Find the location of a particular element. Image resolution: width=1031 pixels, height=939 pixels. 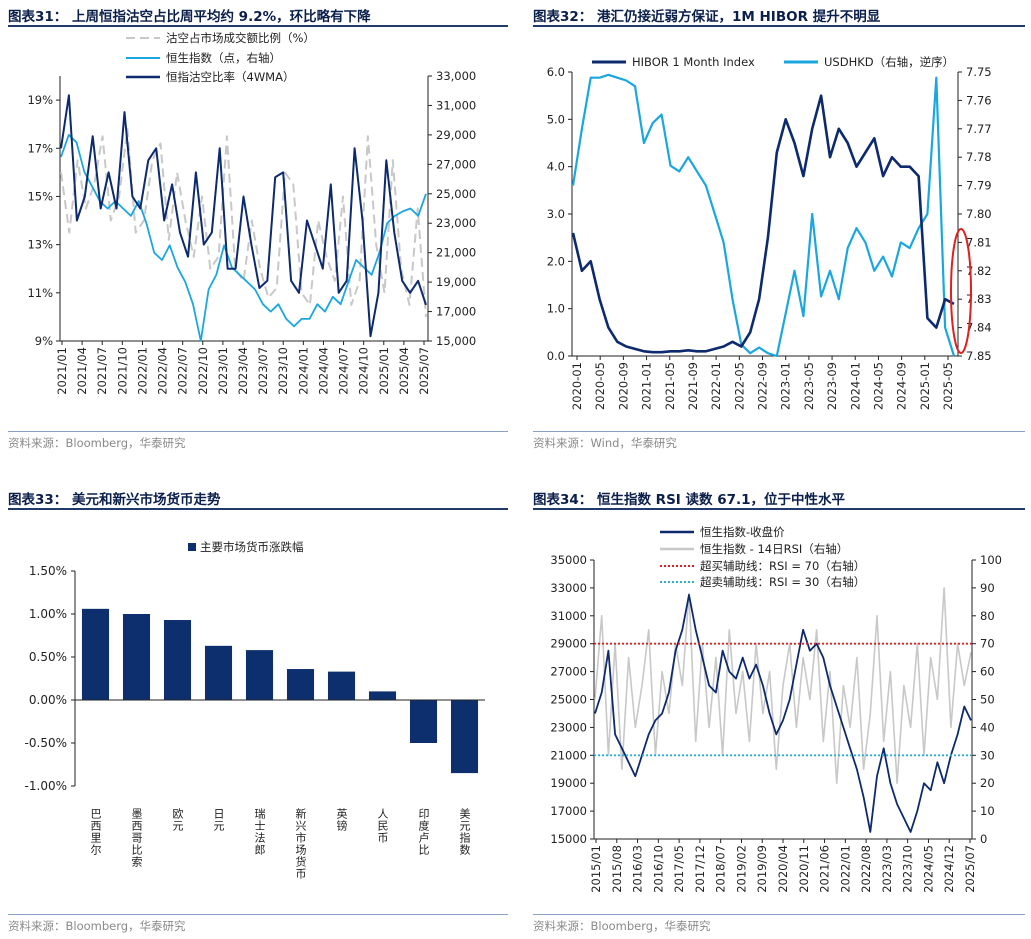

y-right-tick-label: 25,000 is located at coordinates (456, 194).